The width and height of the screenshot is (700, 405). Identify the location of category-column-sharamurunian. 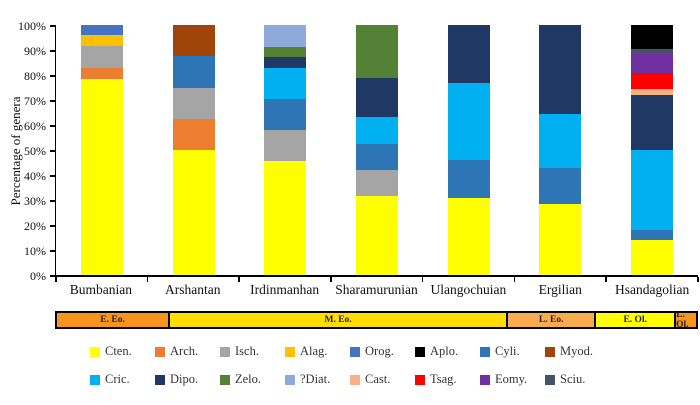
(377, 150).